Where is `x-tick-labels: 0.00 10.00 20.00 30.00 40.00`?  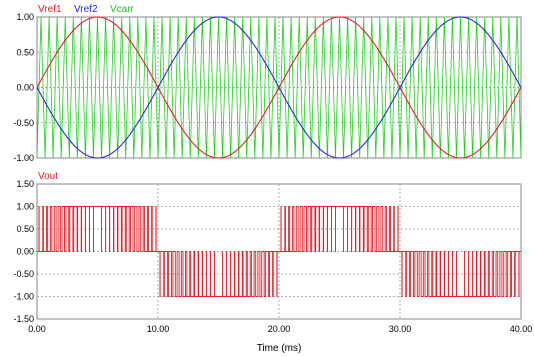 x-tick-labels: 0.00 10.00 20.00 30.00 40.00 is located at coordinates (280, 329).